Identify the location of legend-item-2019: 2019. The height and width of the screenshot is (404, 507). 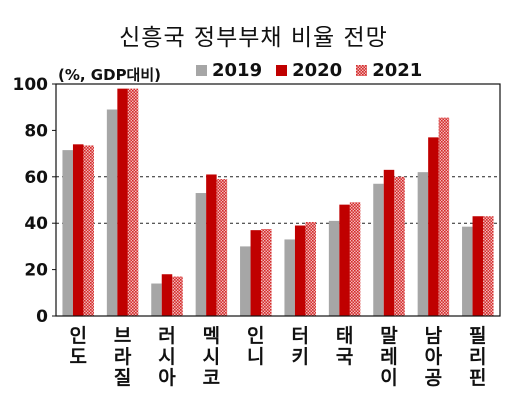
(229, 70).